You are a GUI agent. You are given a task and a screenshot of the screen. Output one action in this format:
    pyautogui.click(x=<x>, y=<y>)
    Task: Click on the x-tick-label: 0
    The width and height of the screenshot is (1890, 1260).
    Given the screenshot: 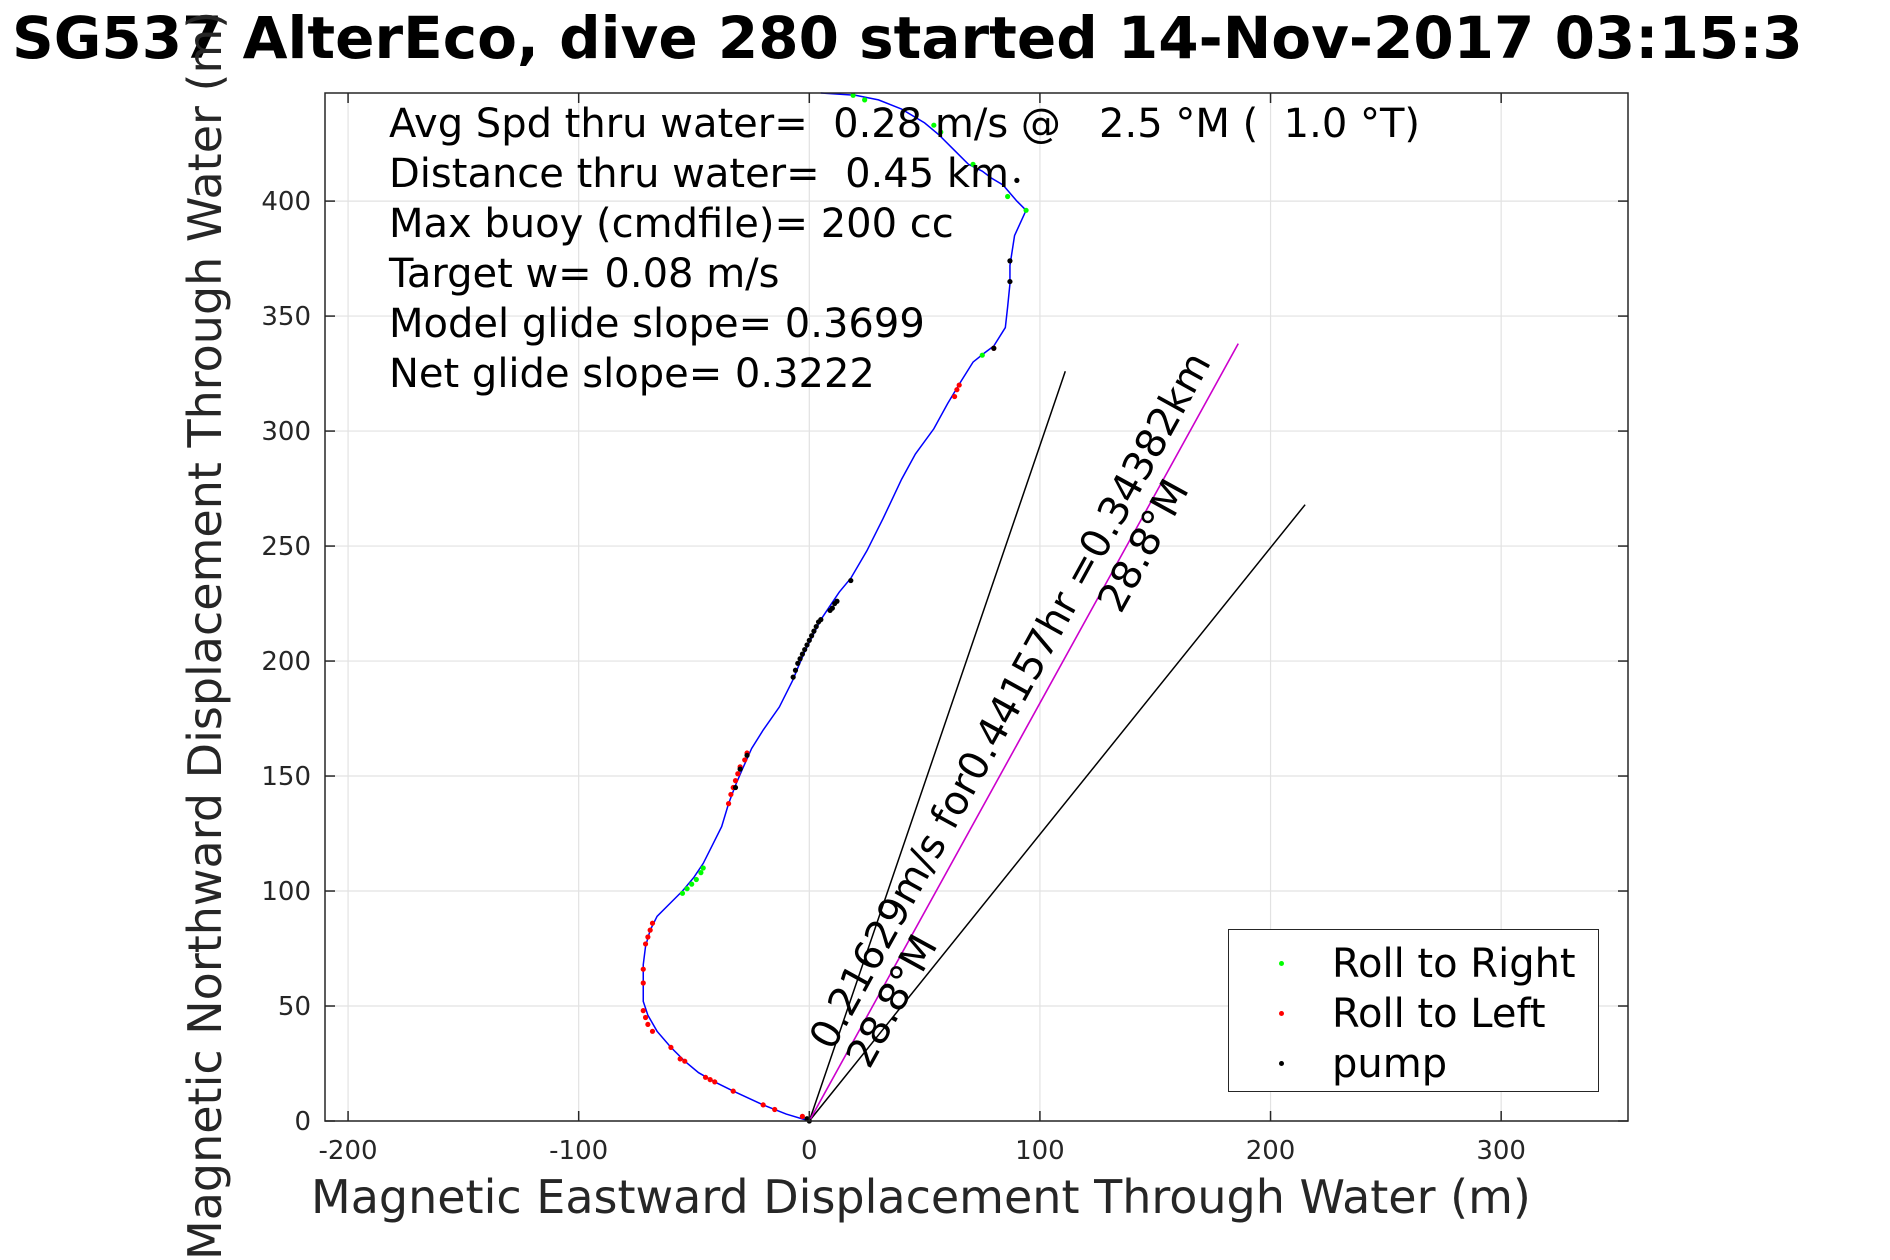 What is the action you would take?
    pyautogui.click(x=809, y=1151)
    